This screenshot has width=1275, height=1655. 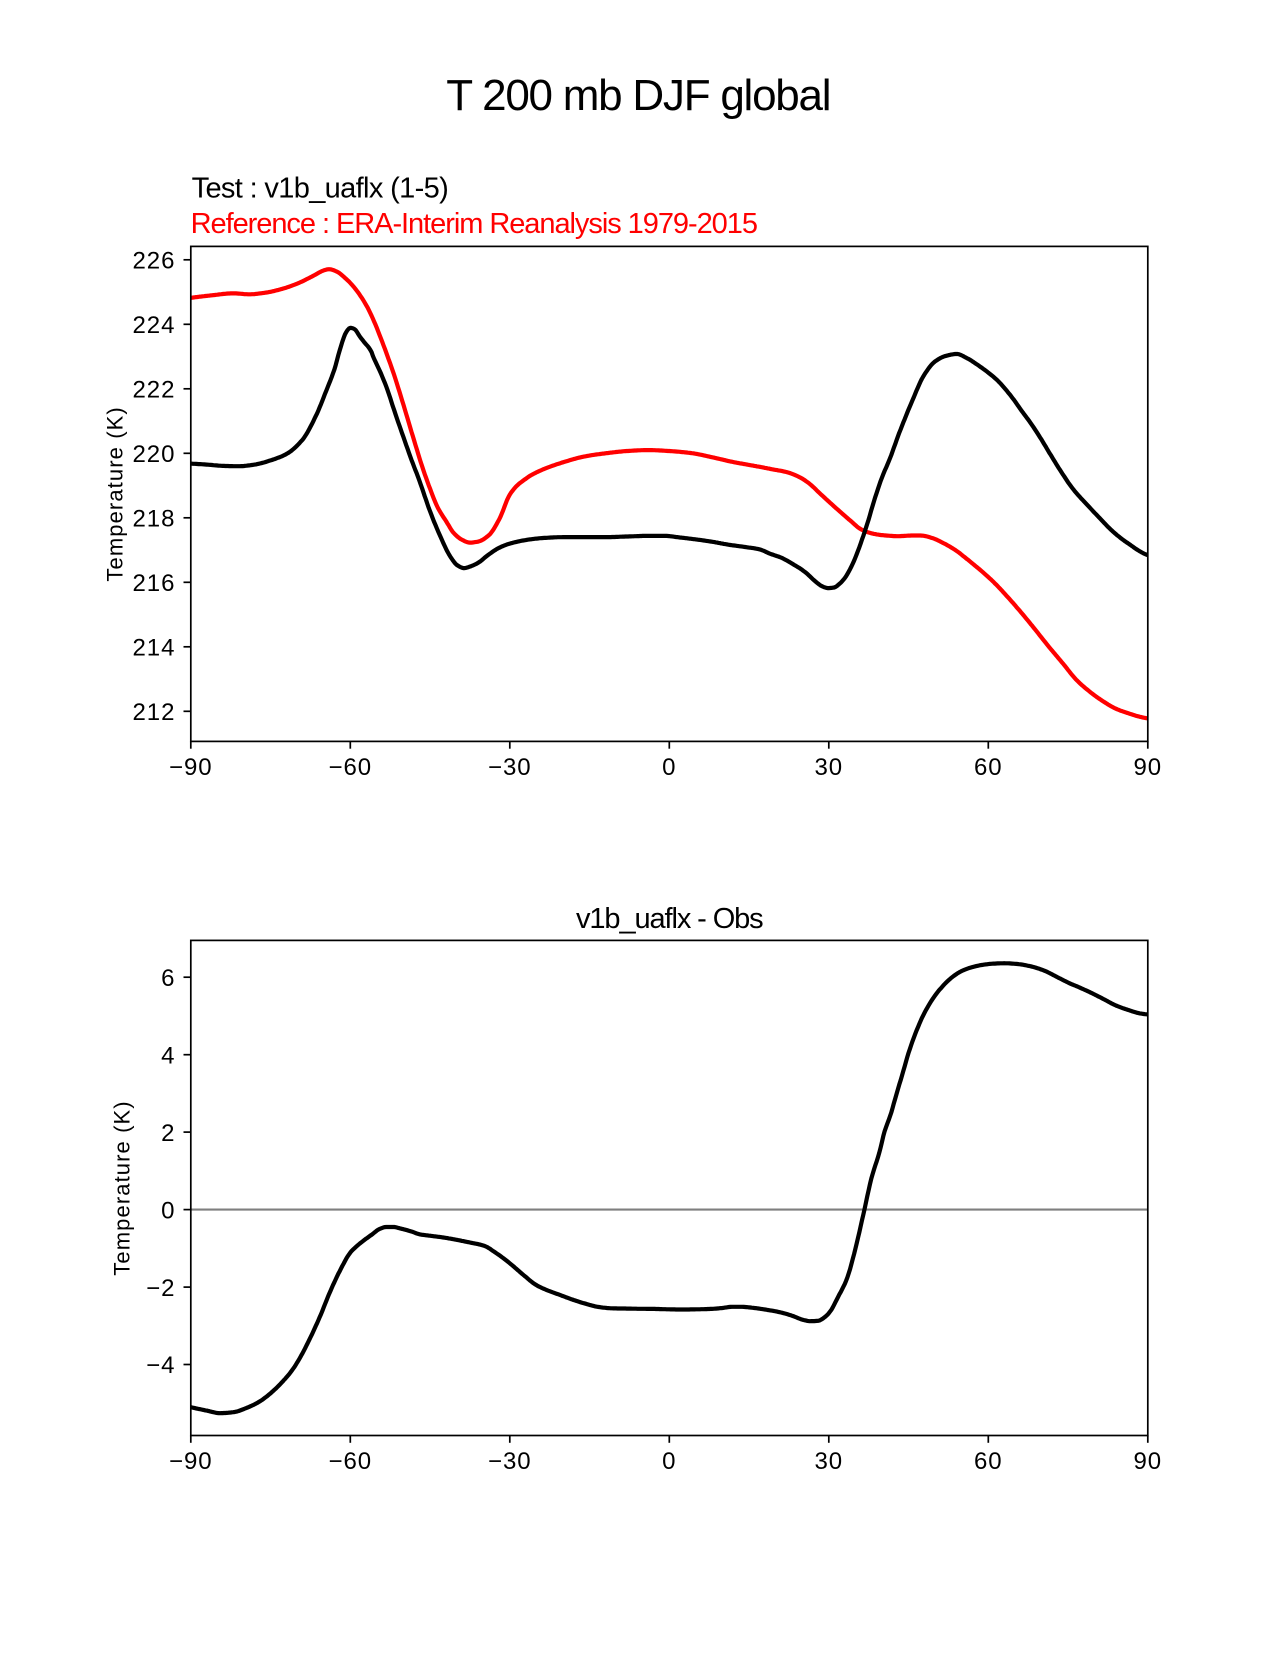 I want to click on svg-text: 218, so click(x=153, y=519).